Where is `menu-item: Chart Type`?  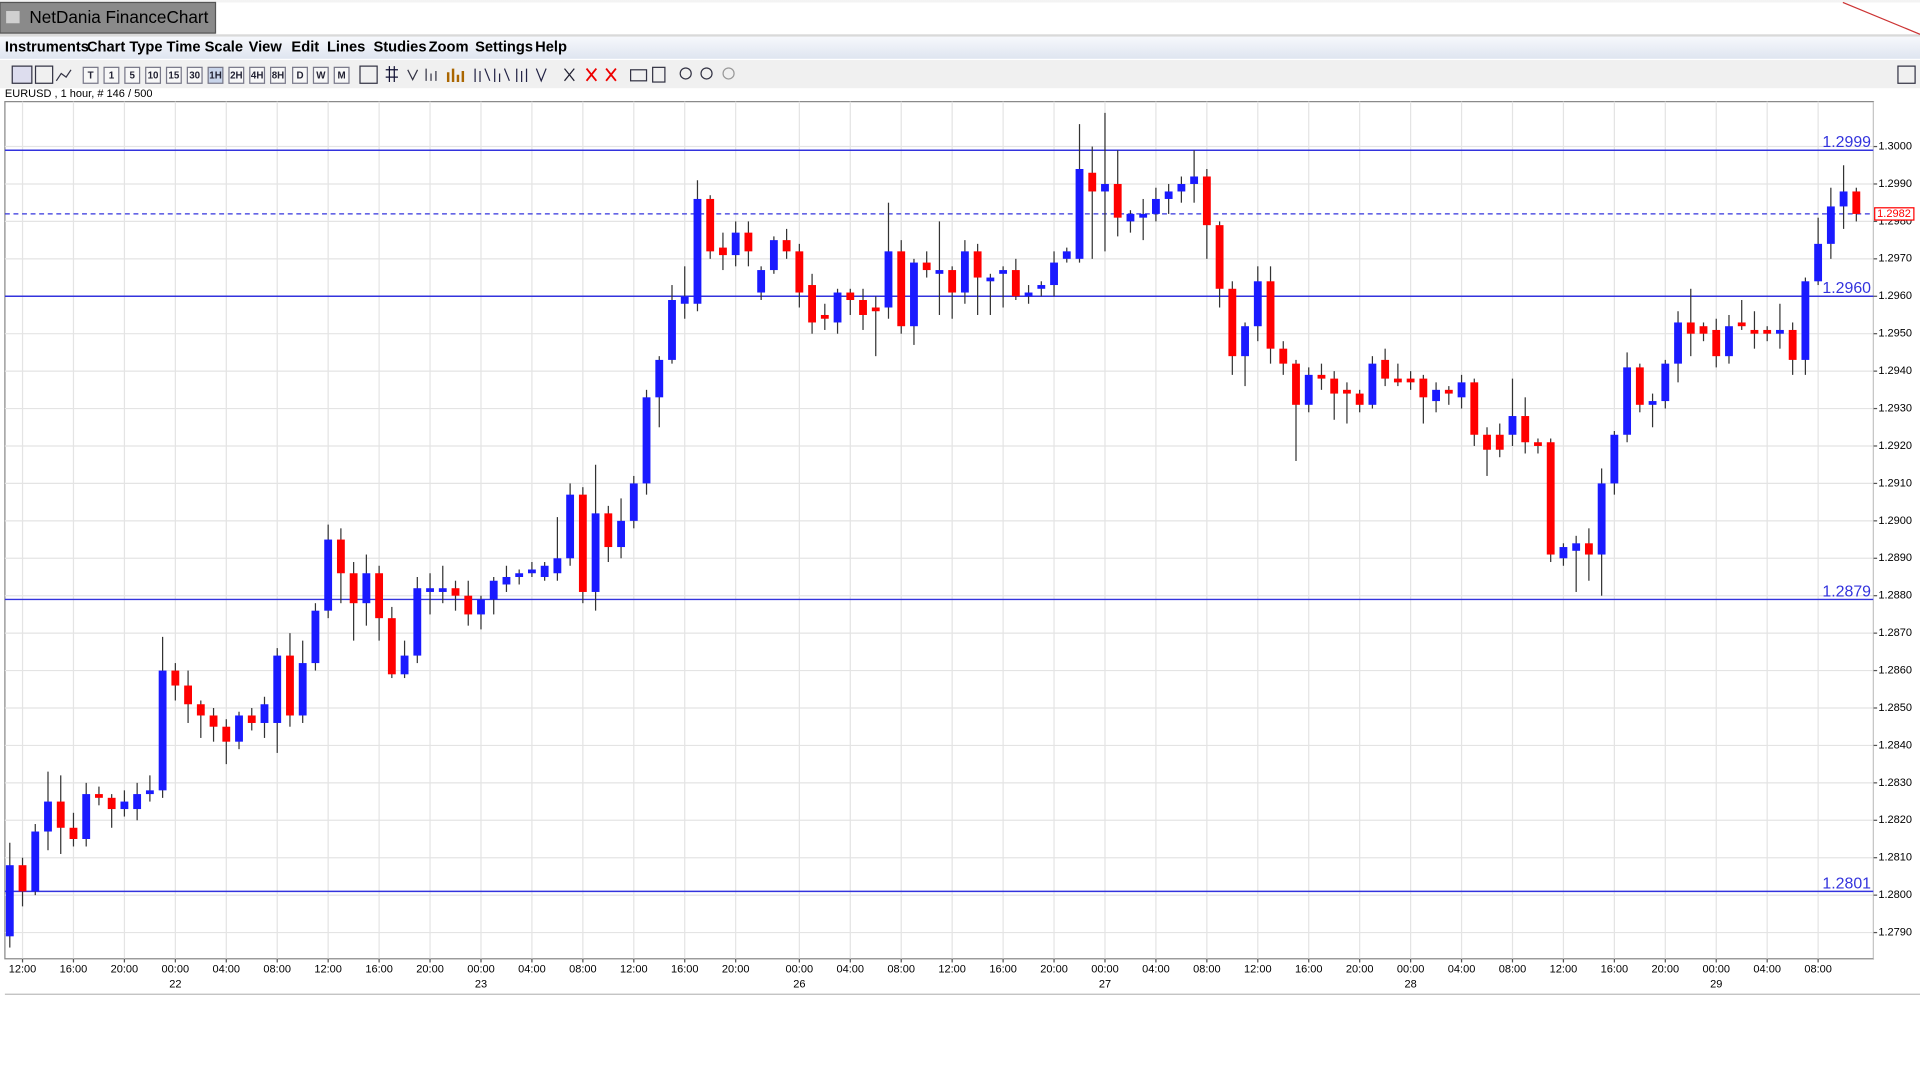 menu-item: Chart Type is located at coordinates (125, 48).